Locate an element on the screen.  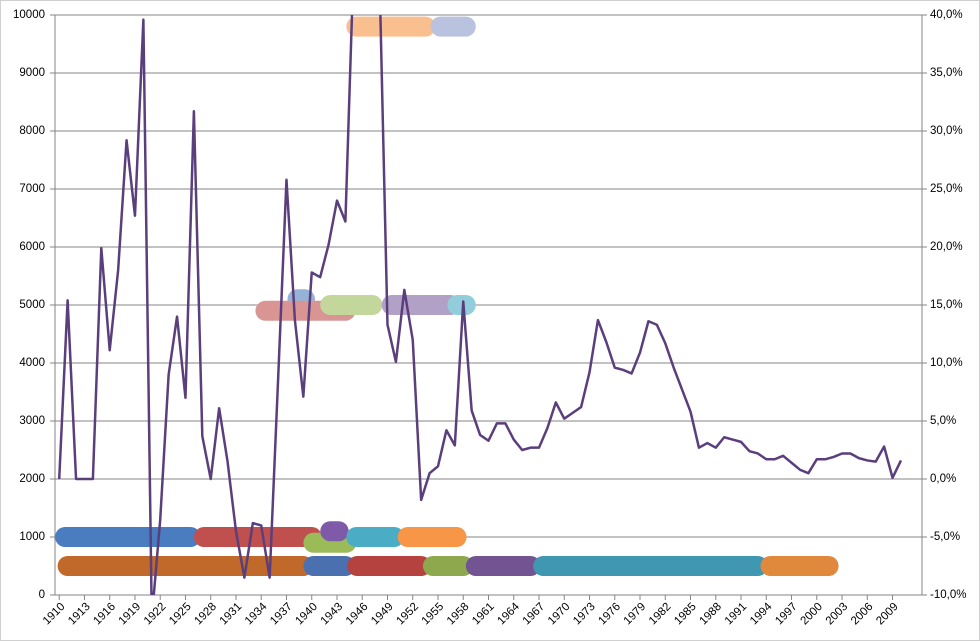
y2-tick-label: 40,0% is located at coordinates (946, 15).